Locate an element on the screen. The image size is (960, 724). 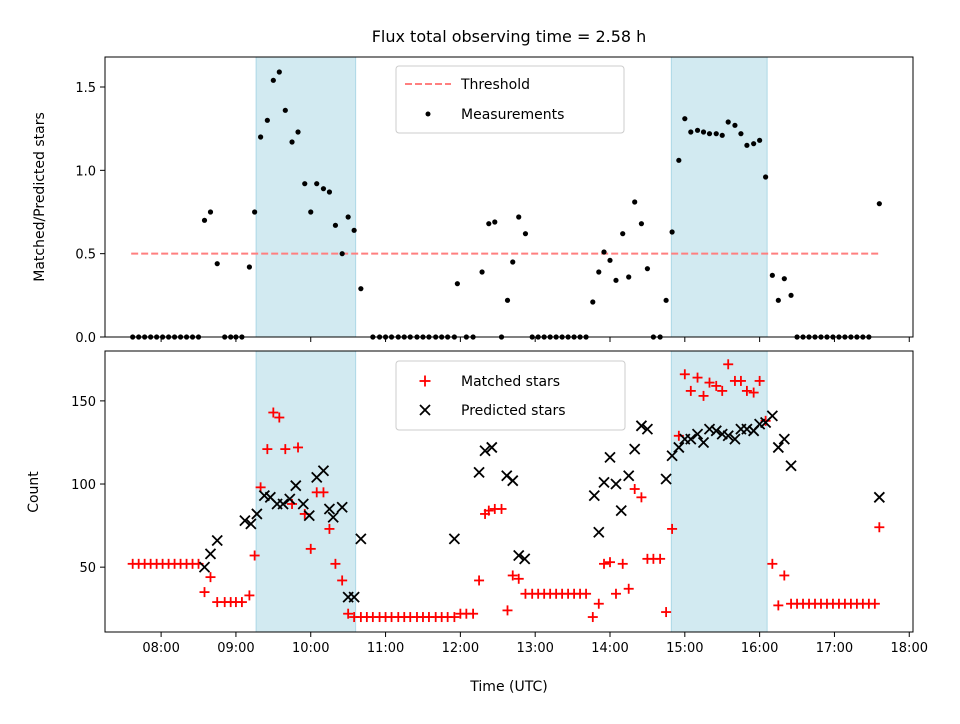
bottom-legend: Matched stars Predicted stars is located at coordinates (510, 395).